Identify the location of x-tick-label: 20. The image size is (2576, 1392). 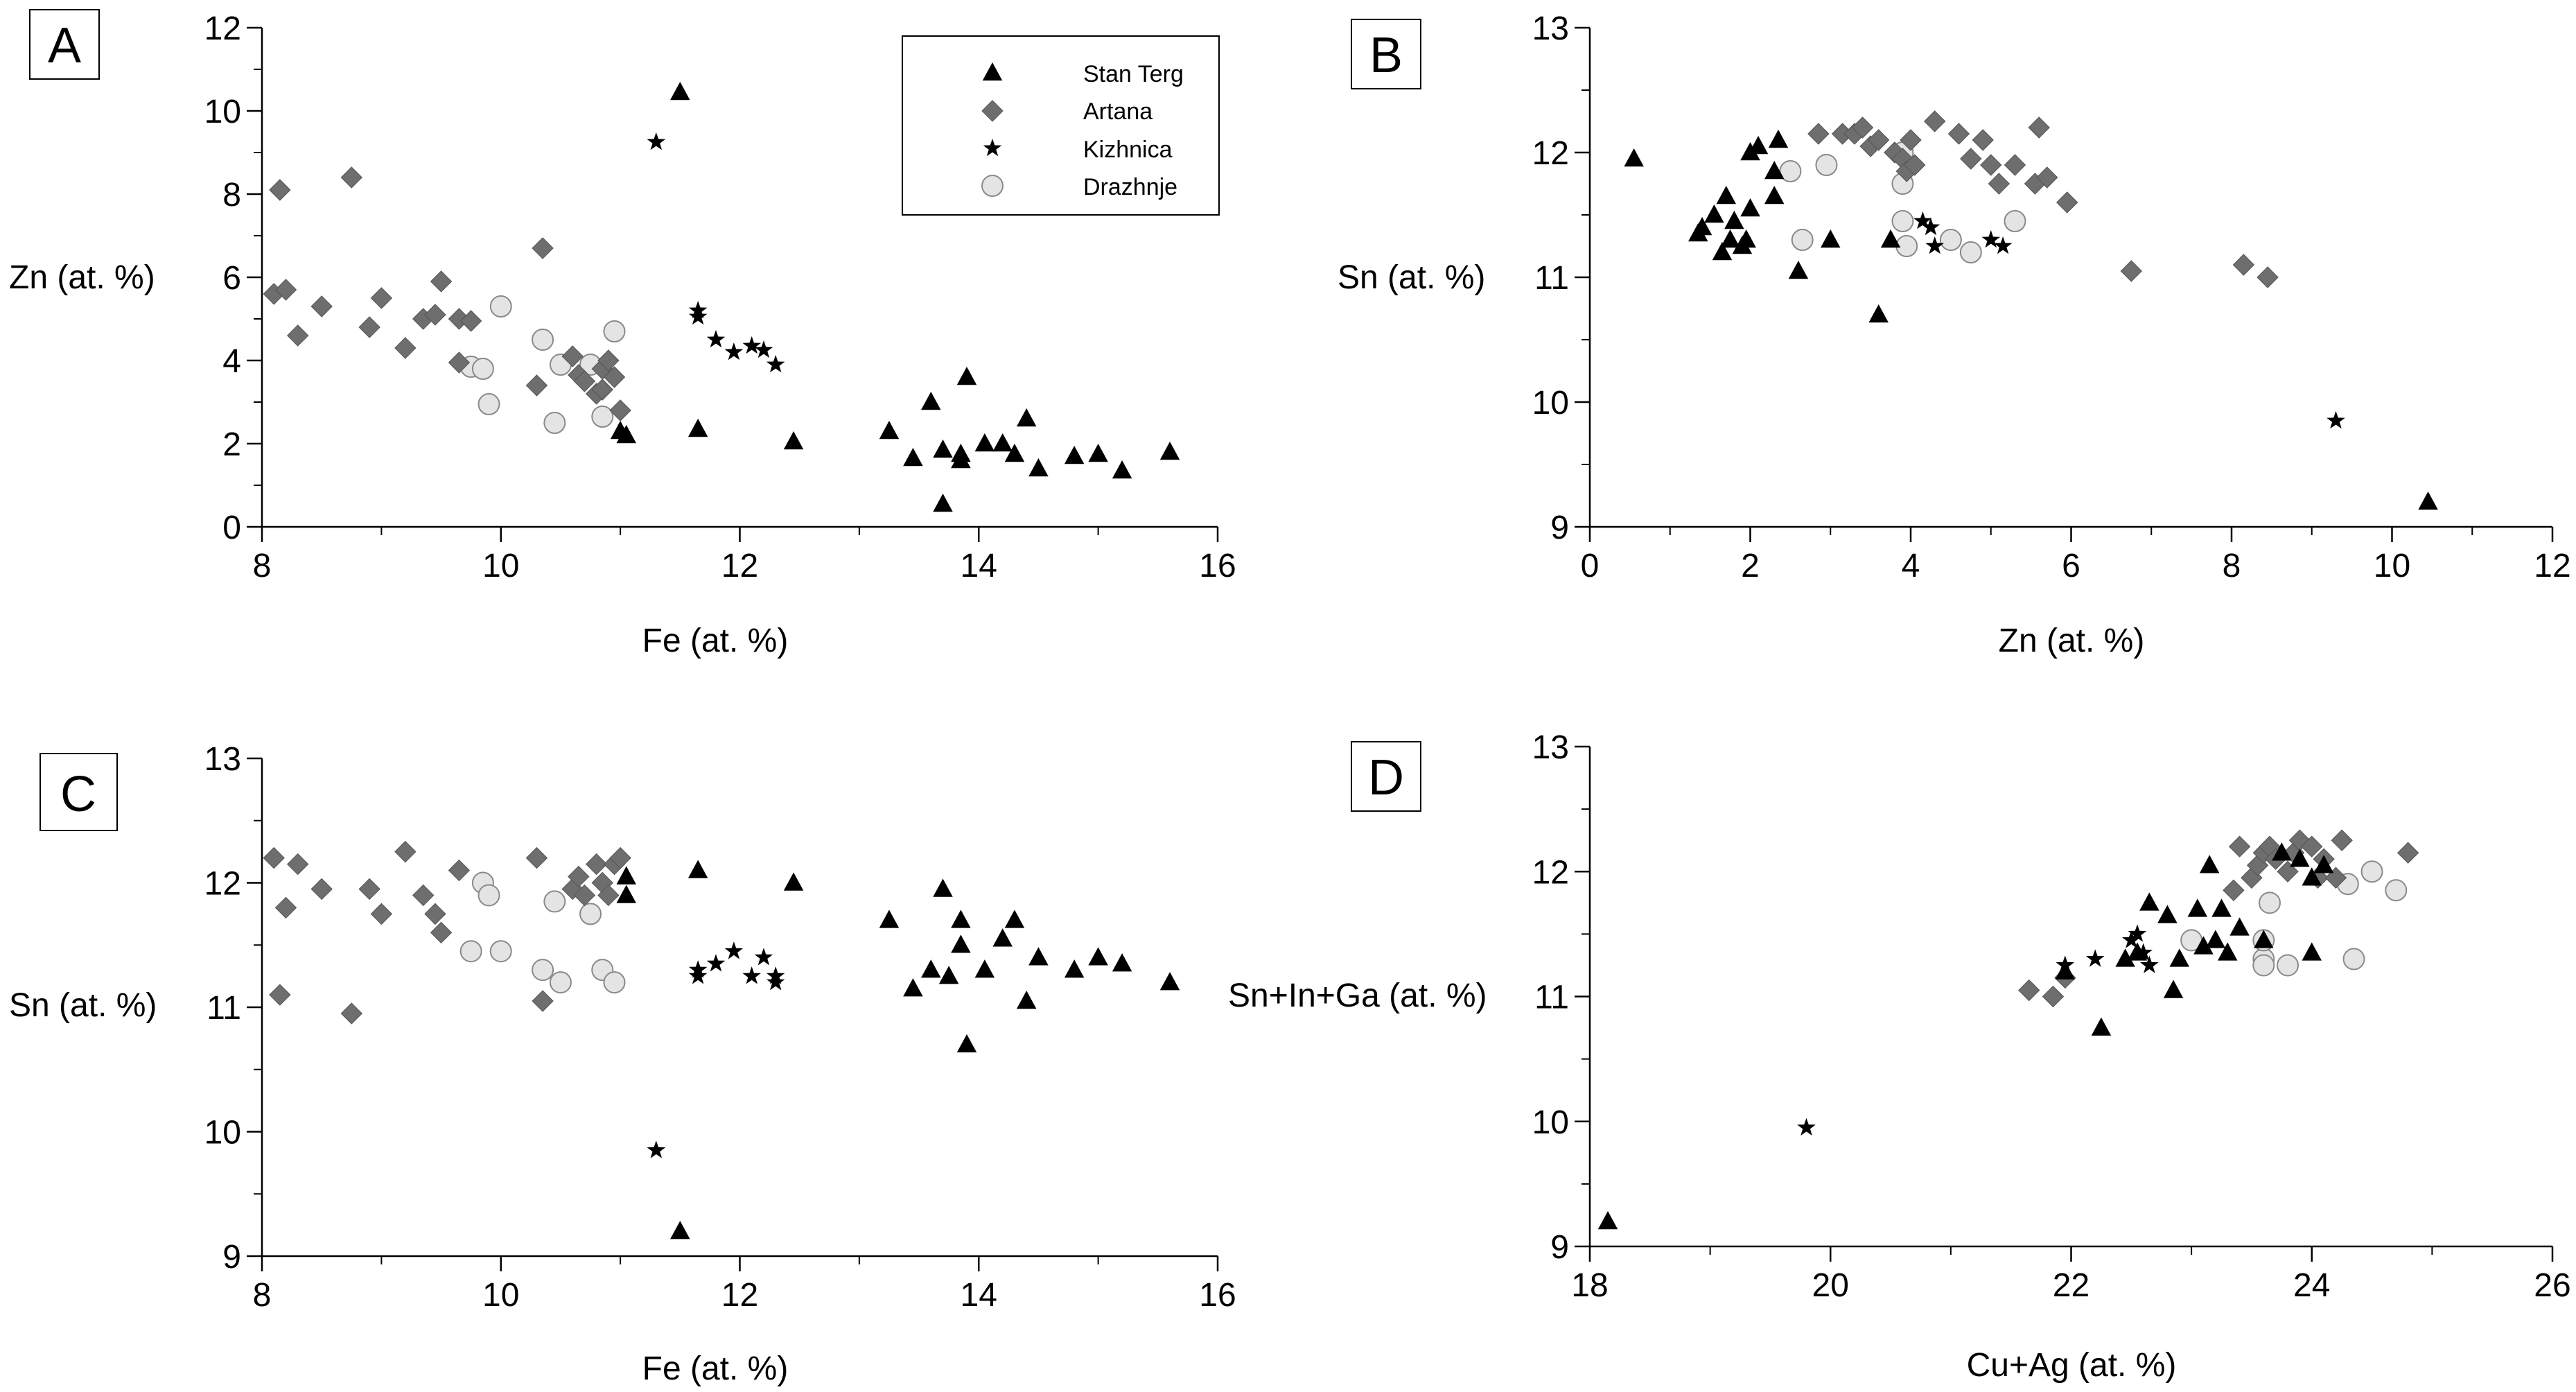
(1830, 1285).